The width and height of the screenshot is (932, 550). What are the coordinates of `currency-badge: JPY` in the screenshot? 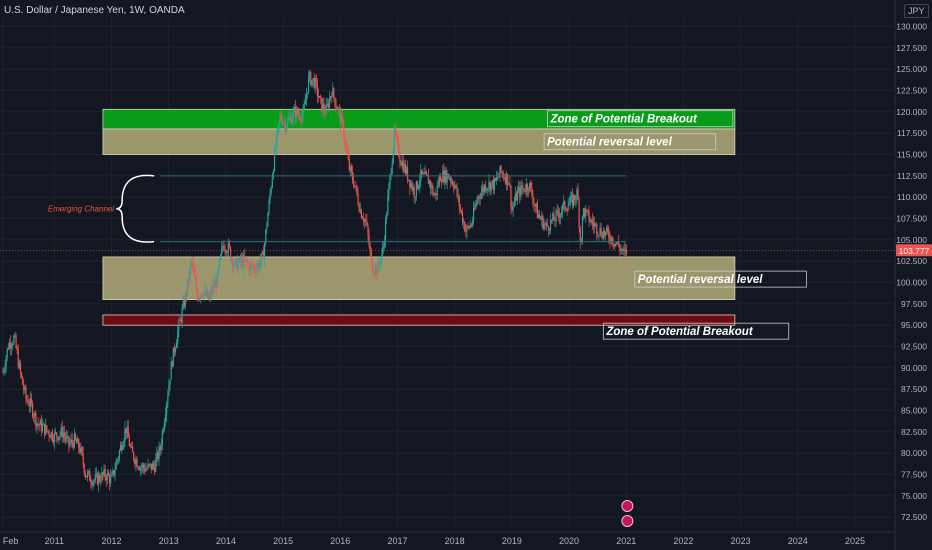 It's located at (916, 11).